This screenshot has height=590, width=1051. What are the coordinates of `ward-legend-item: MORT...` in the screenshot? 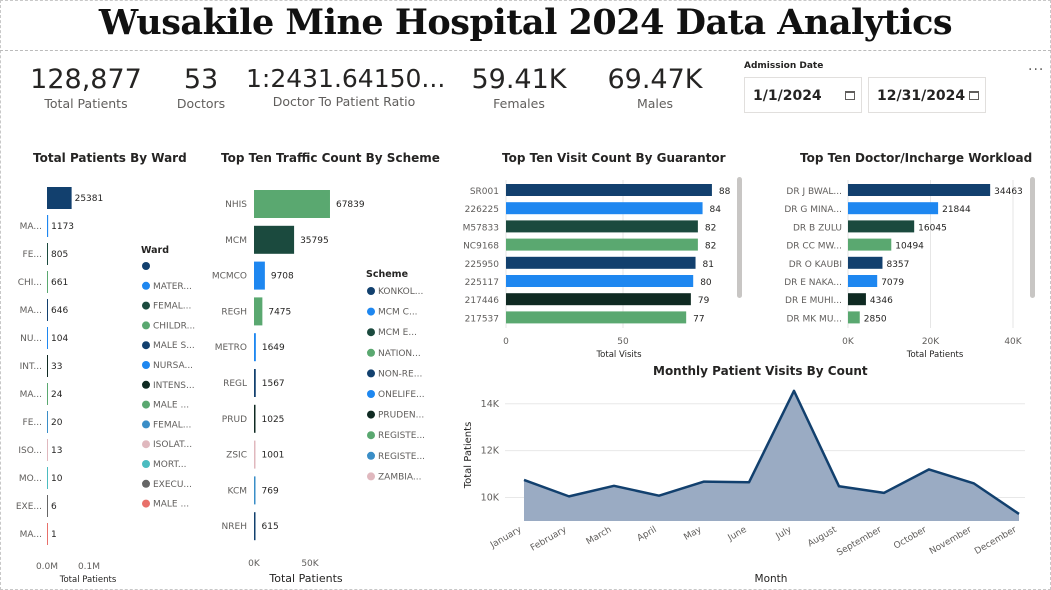 It's located at (169, 465).